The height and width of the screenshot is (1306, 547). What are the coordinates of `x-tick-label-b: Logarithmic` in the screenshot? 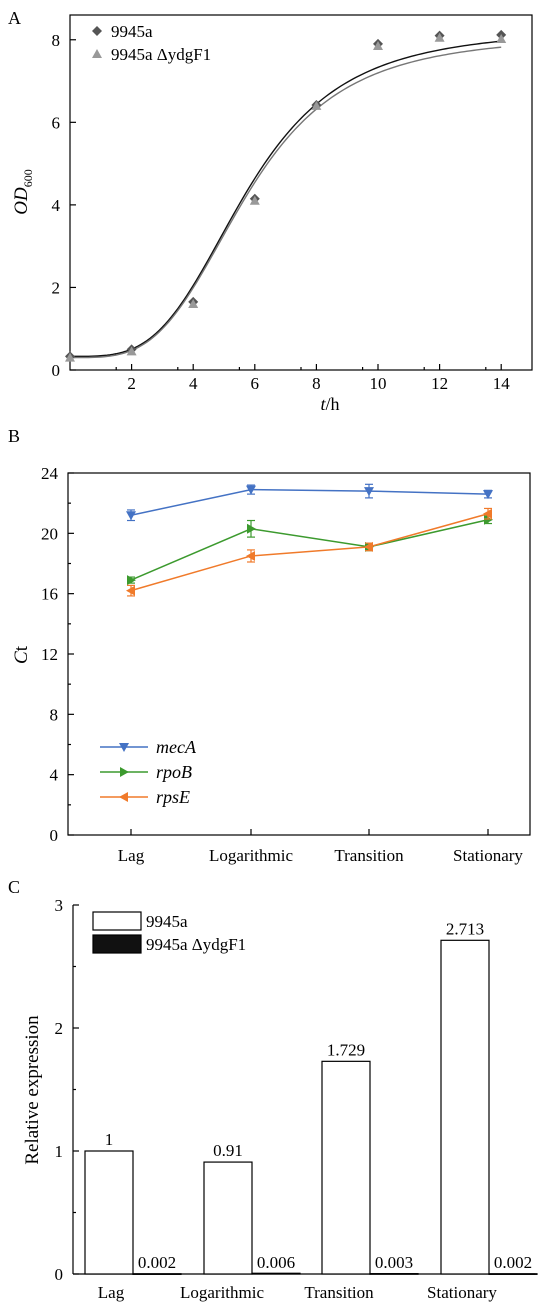 It's located at (251, 855).